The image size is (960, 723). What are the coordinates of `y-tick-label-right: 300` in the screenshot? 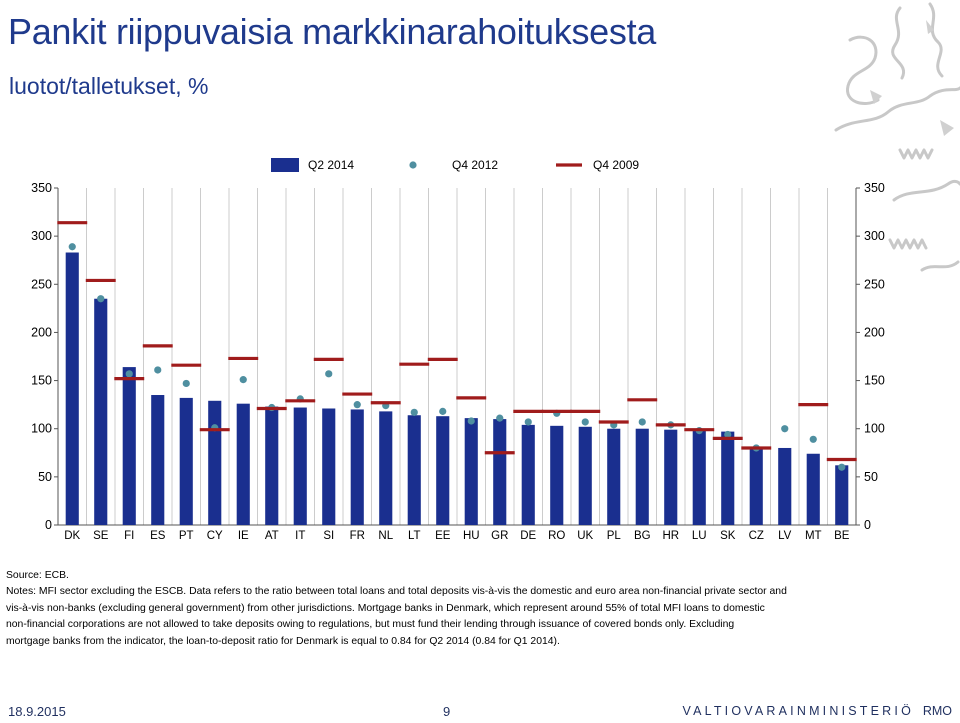 It's located at (874, 236).